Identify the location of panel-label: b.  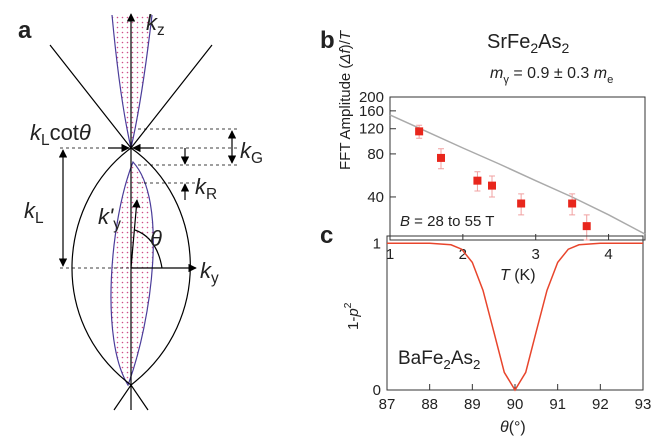
(327, 40).